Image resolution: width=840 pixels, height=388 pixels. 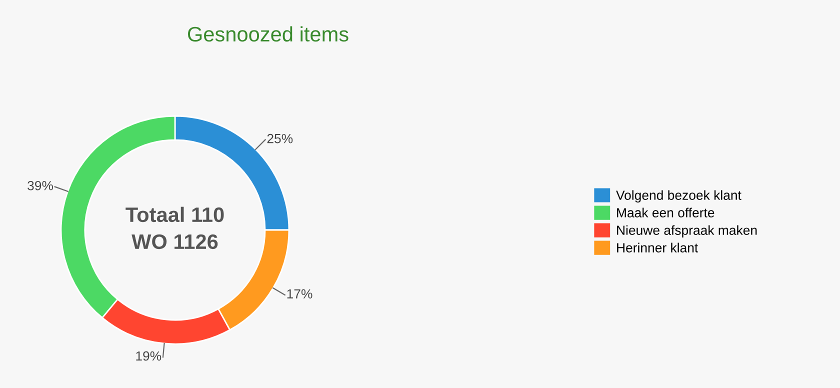 I want to click on text: Totaal 110 WO 1126, so click(x=175, y=228).